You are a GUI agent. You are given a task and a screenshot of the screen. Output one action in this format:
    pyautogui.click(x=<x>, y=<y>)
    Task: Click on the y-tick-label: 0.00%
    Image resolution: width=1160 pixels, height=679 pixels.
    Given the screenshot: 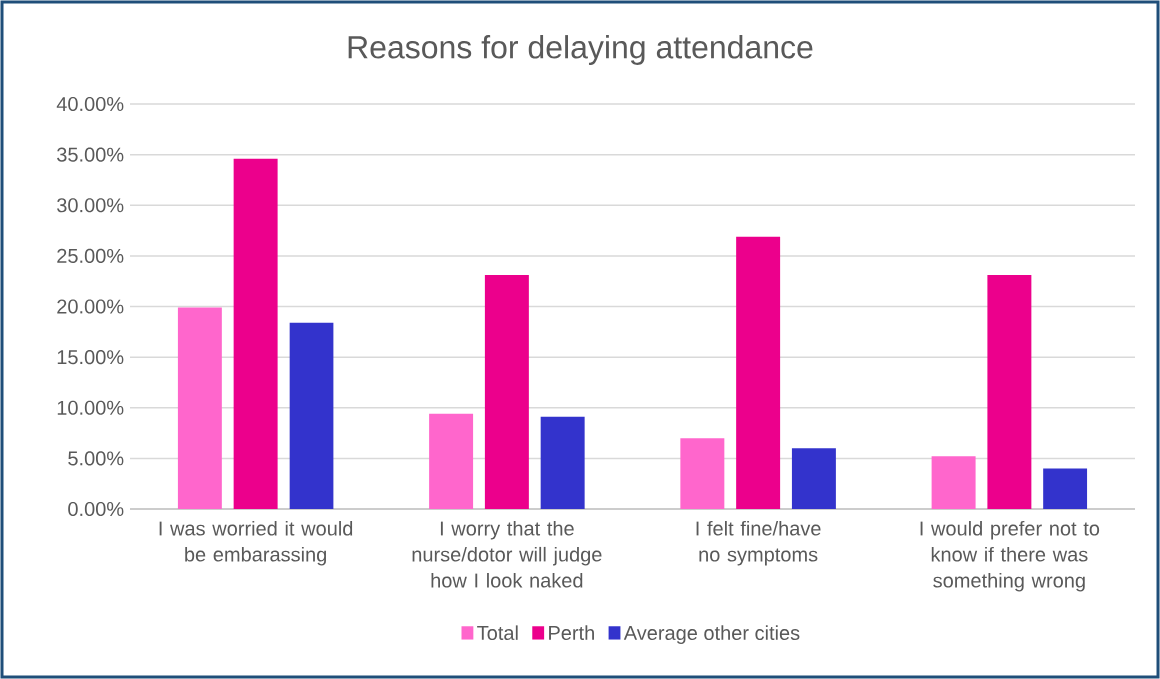 What is the action you would take?
    pyautogui.click(x=96, y=509)
    